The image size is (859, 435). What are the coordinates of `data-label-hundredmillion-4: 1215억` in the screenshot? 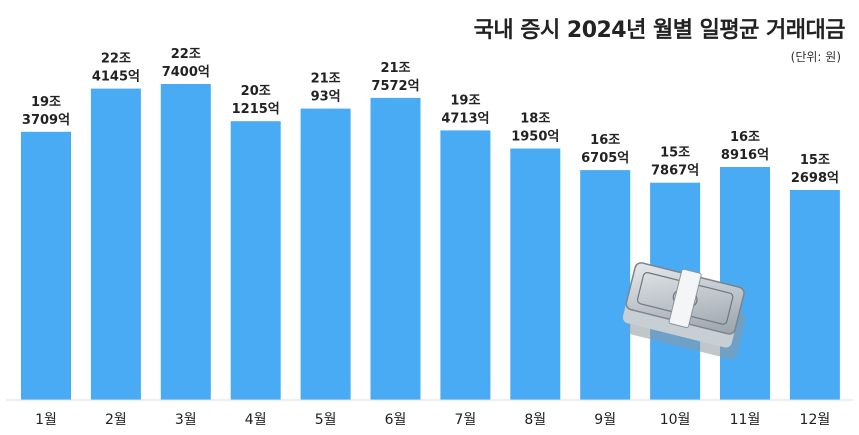 It's located at (256, 109).